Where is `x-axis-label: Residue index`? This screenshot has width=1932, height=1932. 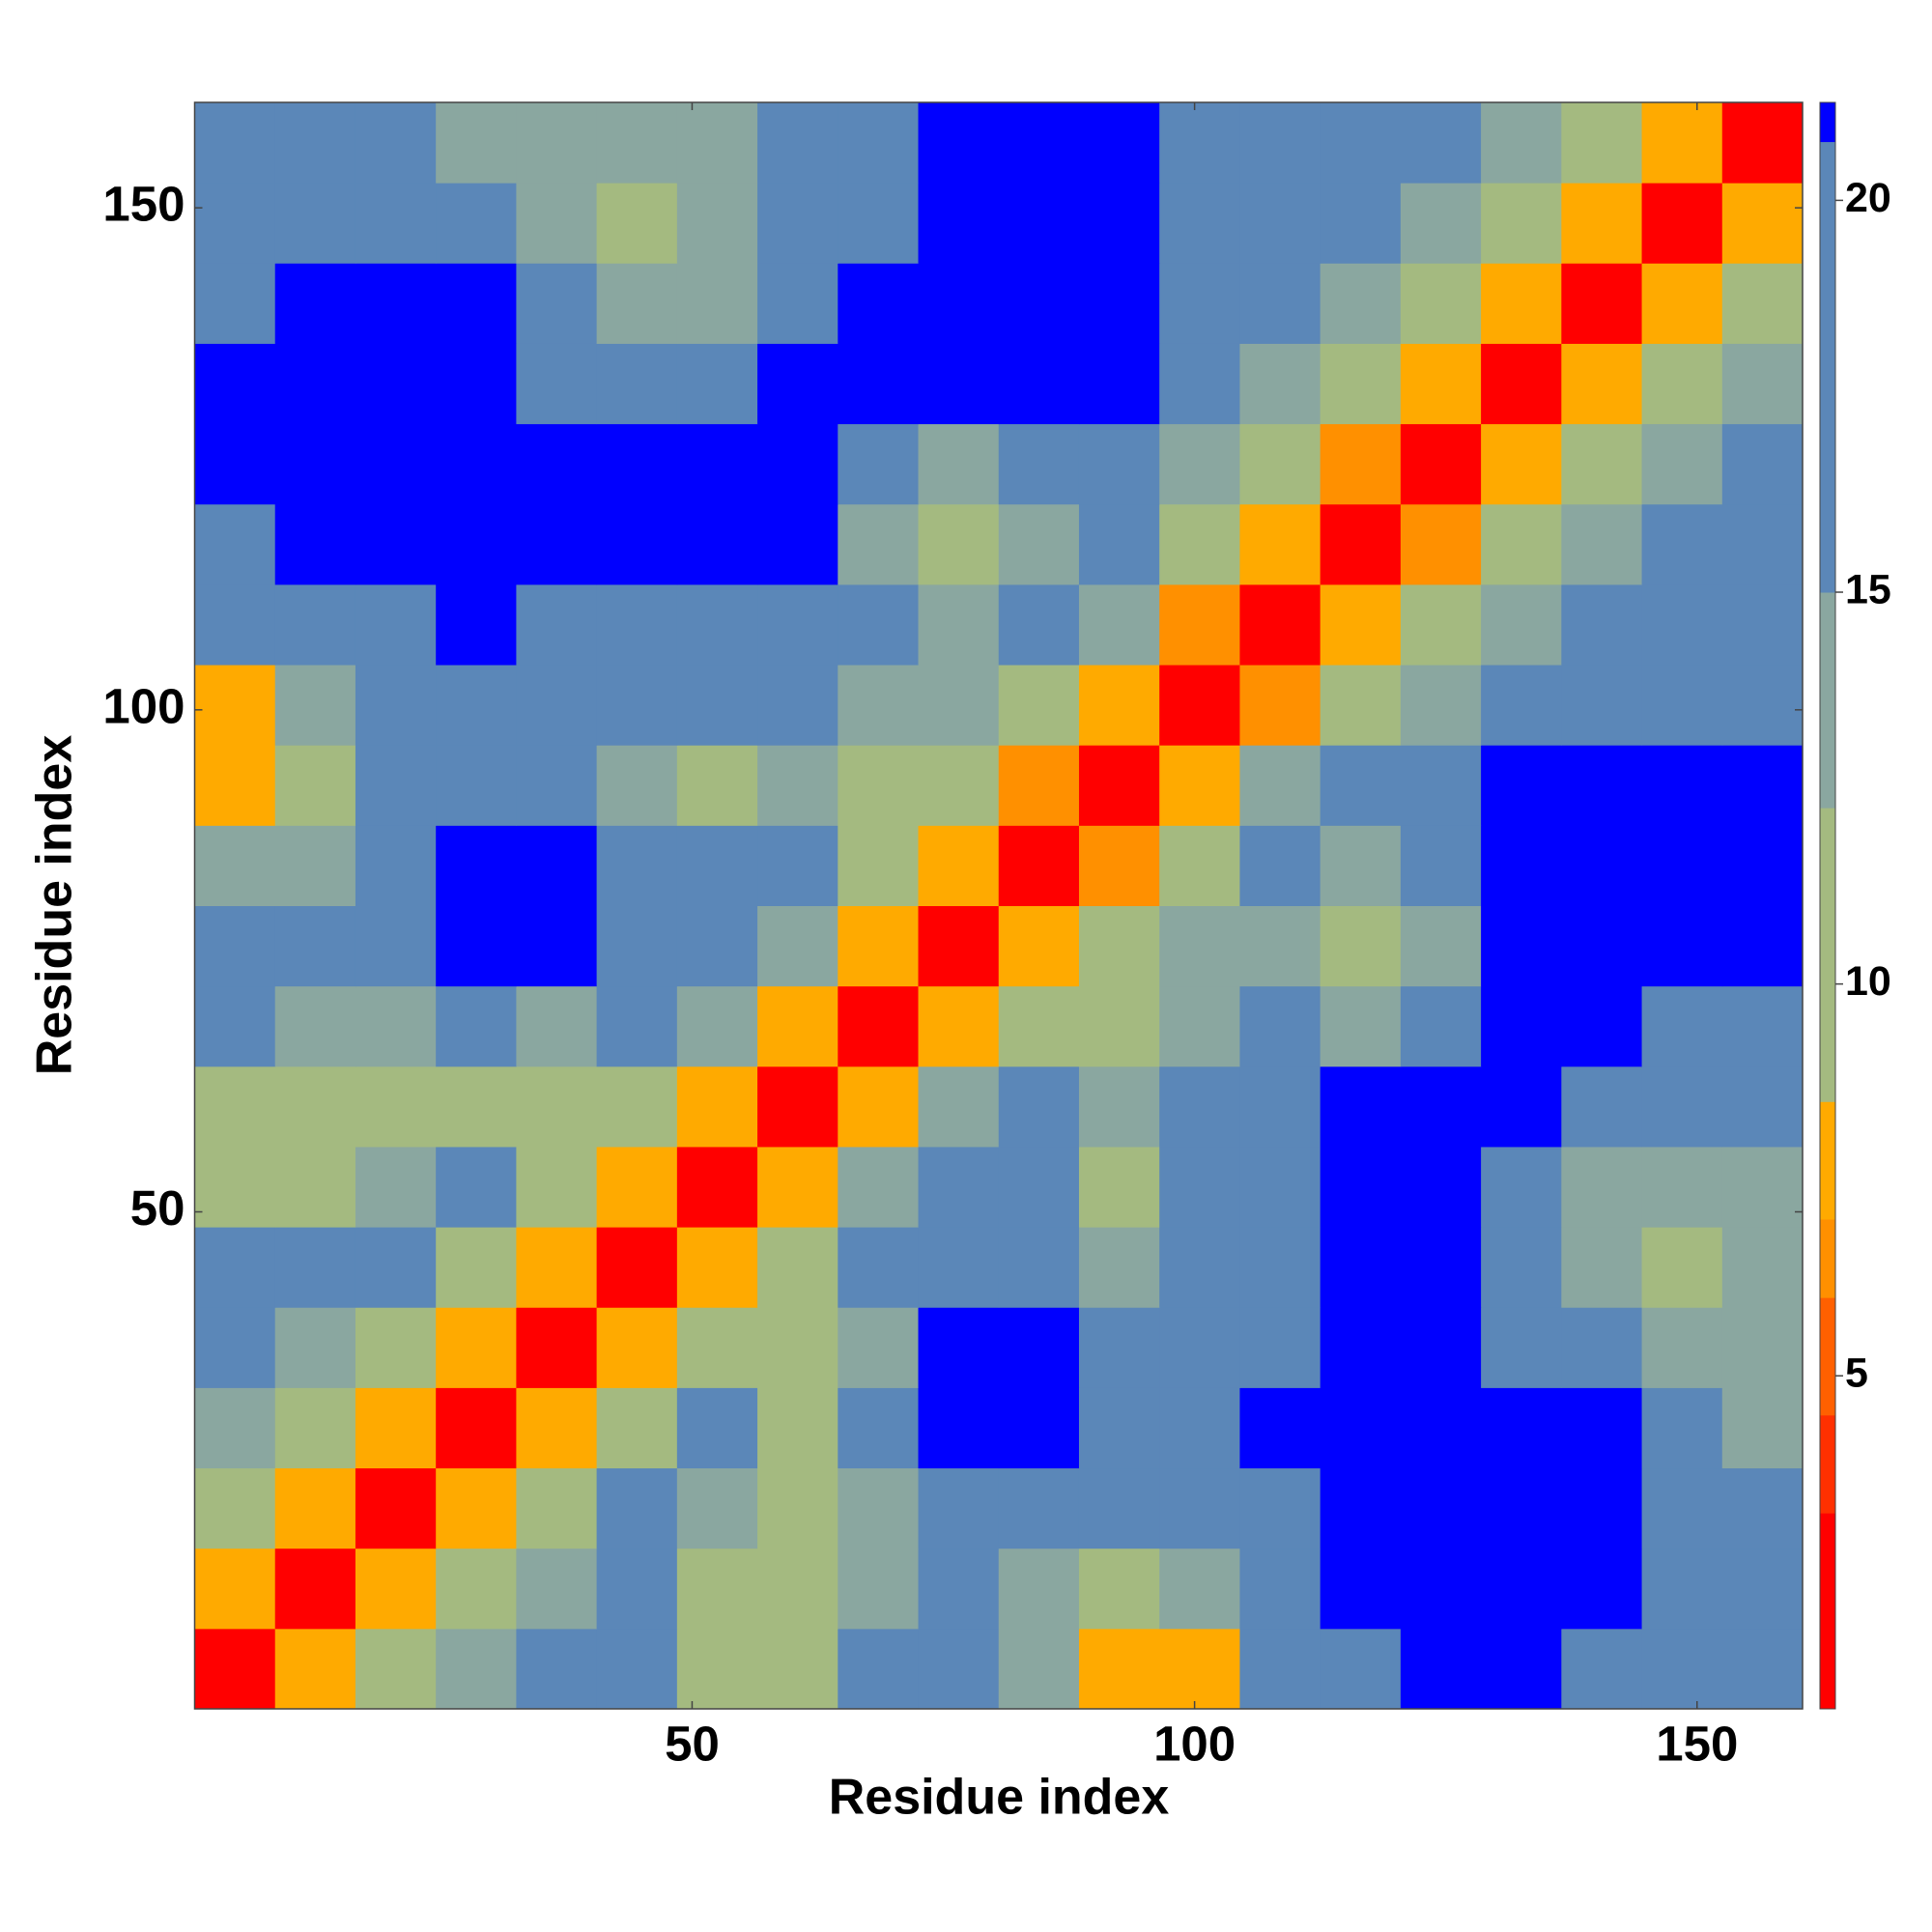
x-axis-label: Residue index is located at coordinates (999, 1798).